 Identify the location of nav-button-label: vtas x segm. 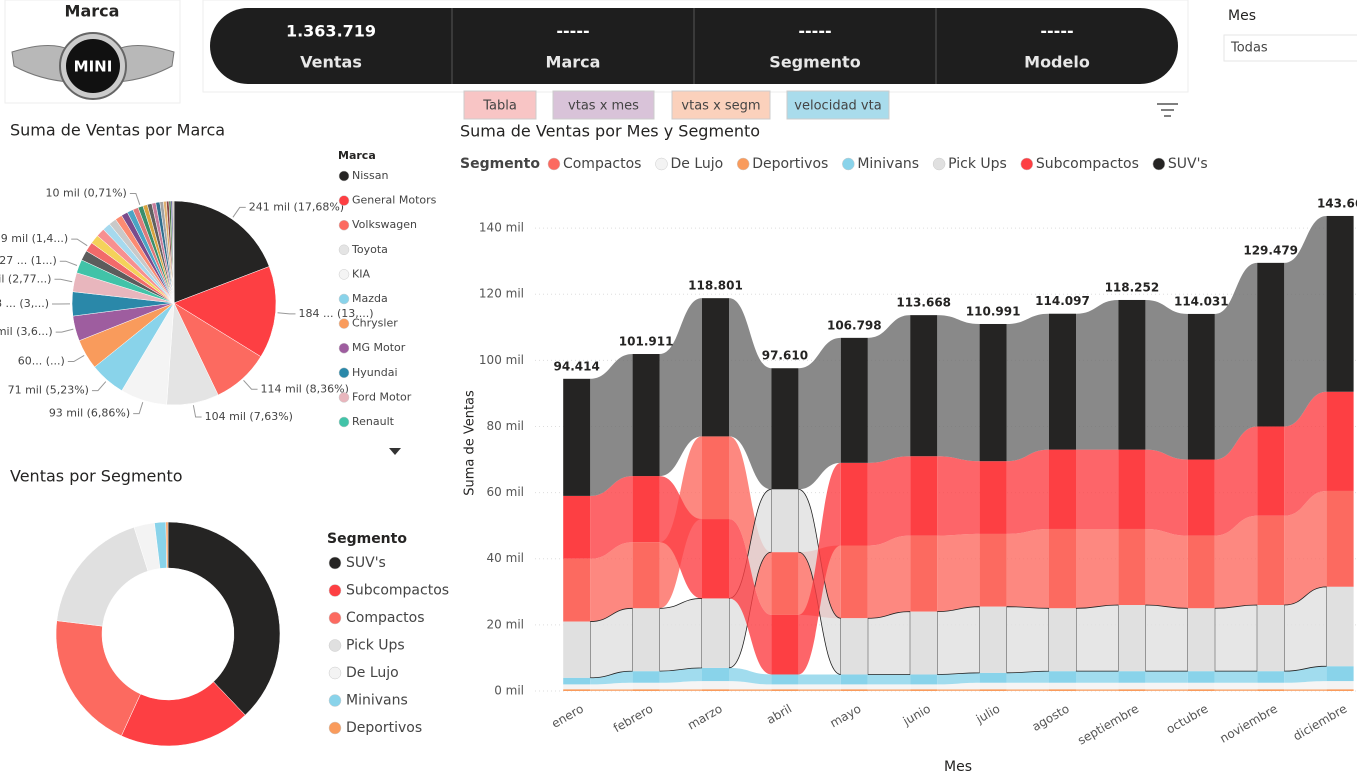
(720, 106).